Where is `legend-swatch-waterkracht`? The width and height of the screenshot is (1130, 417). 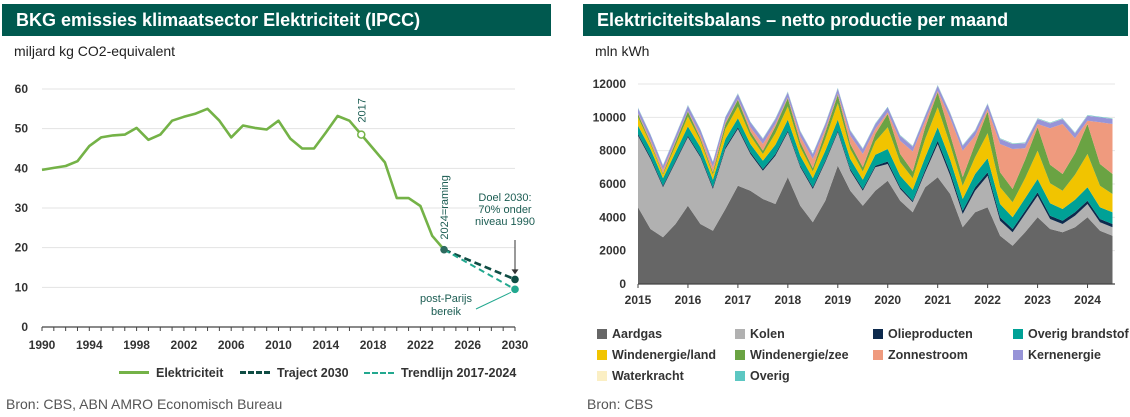 legend-swatch-waterkracht is located at coordinates (602, 376).